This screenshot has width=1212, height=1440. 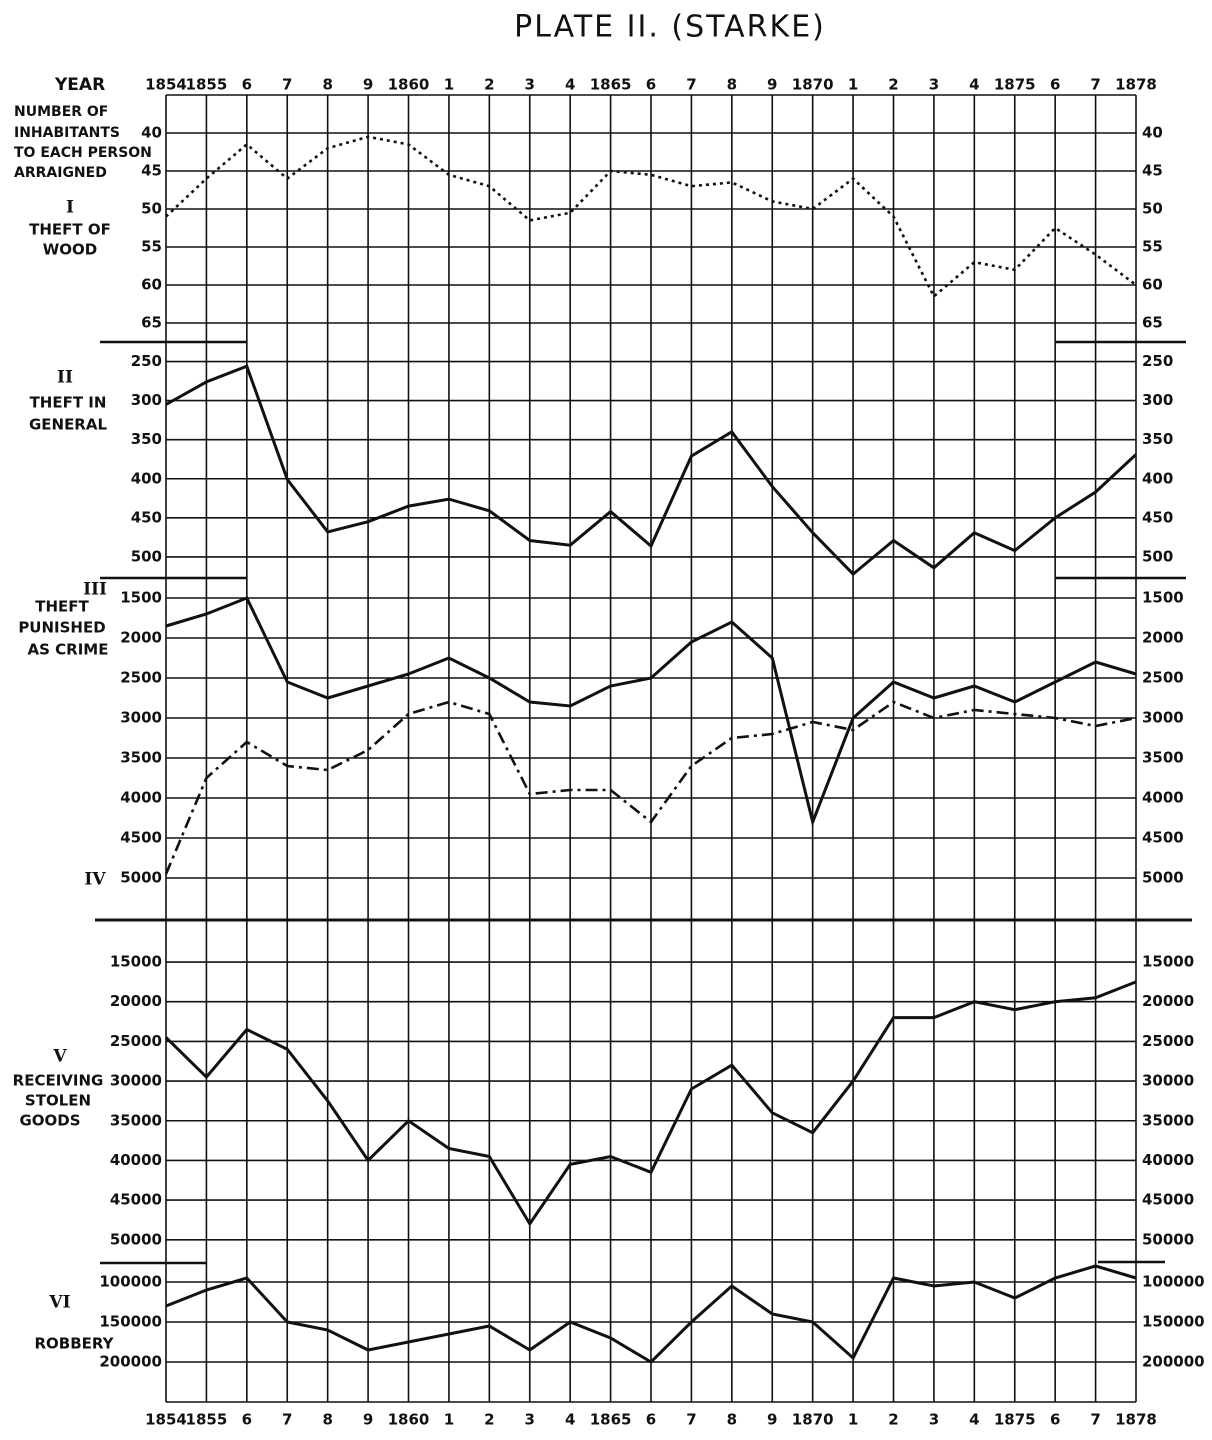 I want to click on y-tick-label: 65, so click(x=1152, y=323).